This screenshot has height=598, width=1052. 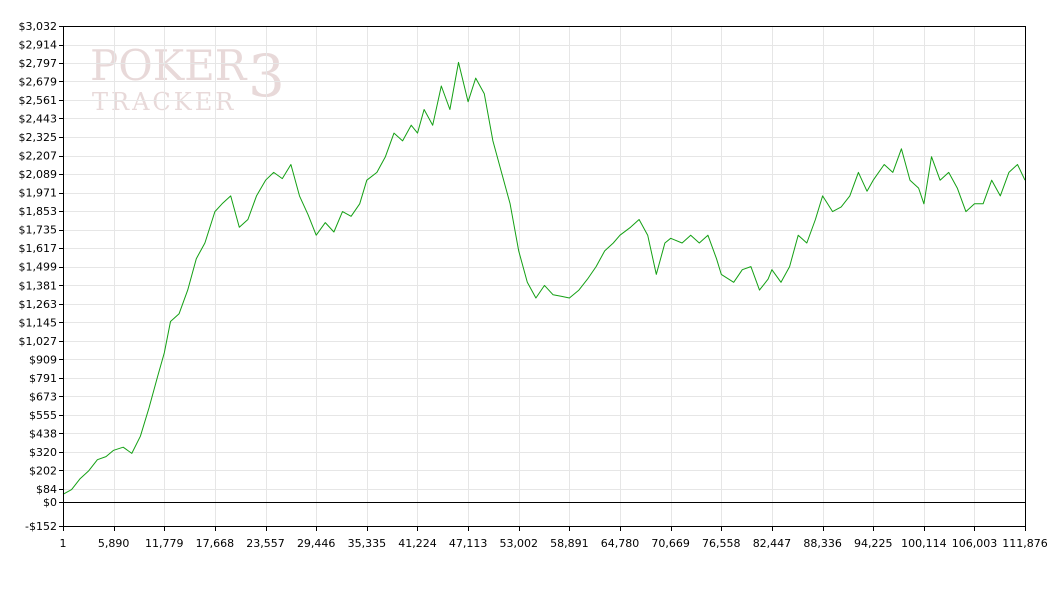 What do you see at coordinates (38, 100) in the screenshot?
I see `y-tick-label: $2,561` at bounding box center [38, 100].